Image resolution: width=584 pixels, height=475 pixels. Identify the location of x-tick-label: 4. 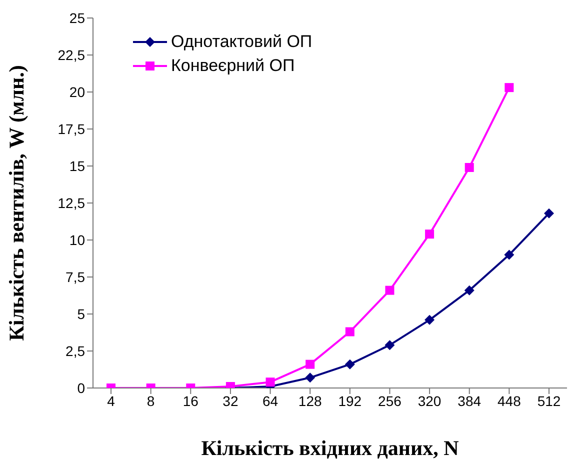
(111, 400).